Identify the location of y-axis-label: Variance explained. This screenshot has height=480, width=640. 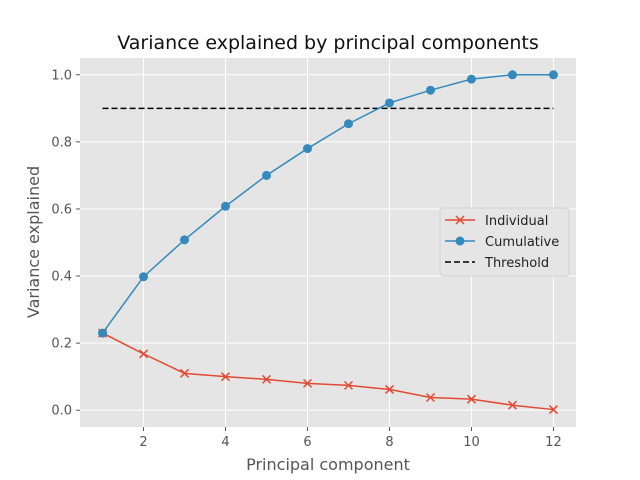
(33, 242).